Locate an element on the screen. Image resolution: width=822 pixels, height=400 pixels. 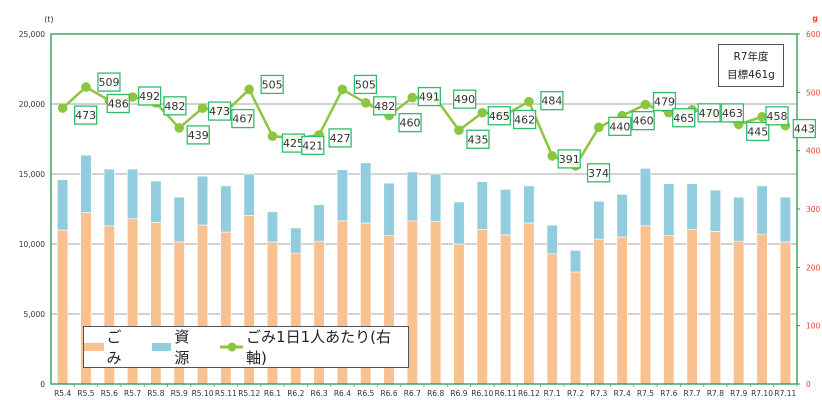
right-axis-tick-label: 500 is located at coordinates (813, 92).